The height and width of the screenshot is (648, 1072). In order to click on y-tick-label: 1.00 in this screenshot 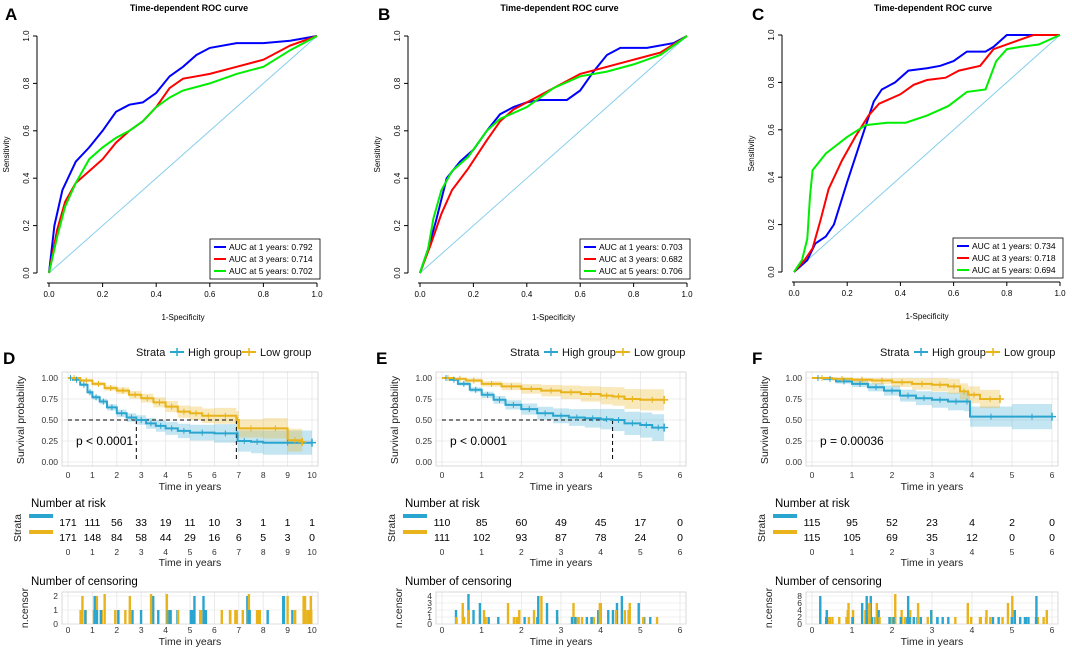, I will do `click(423, 378)`.